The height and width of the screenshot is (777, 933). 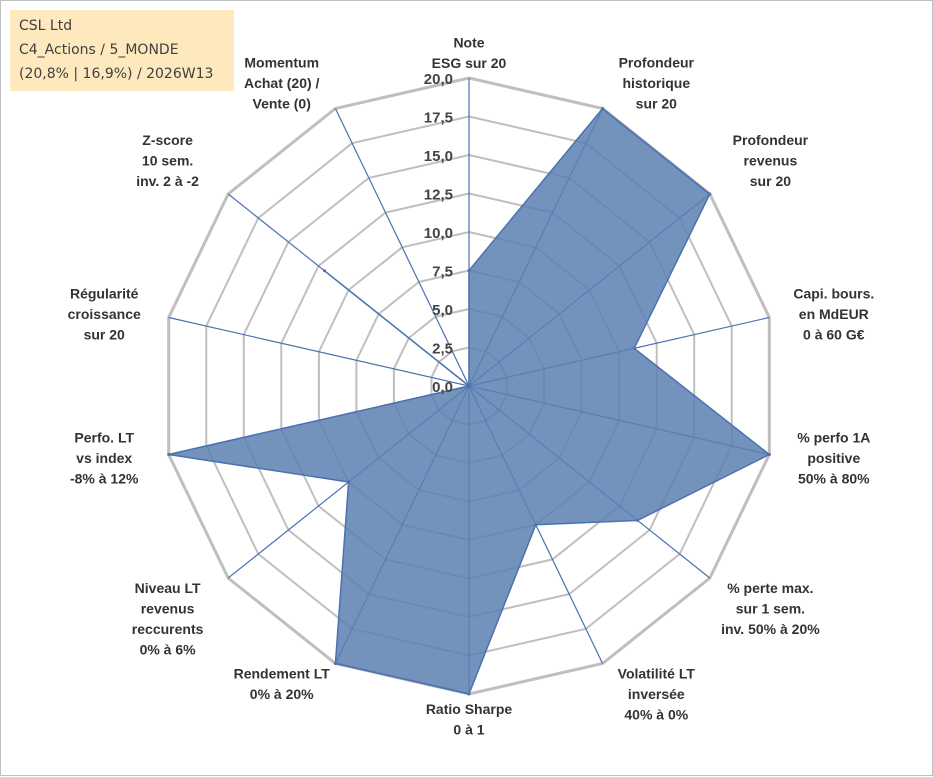 I want to click on tick-label: 10,0, so click(x=438, y=233).